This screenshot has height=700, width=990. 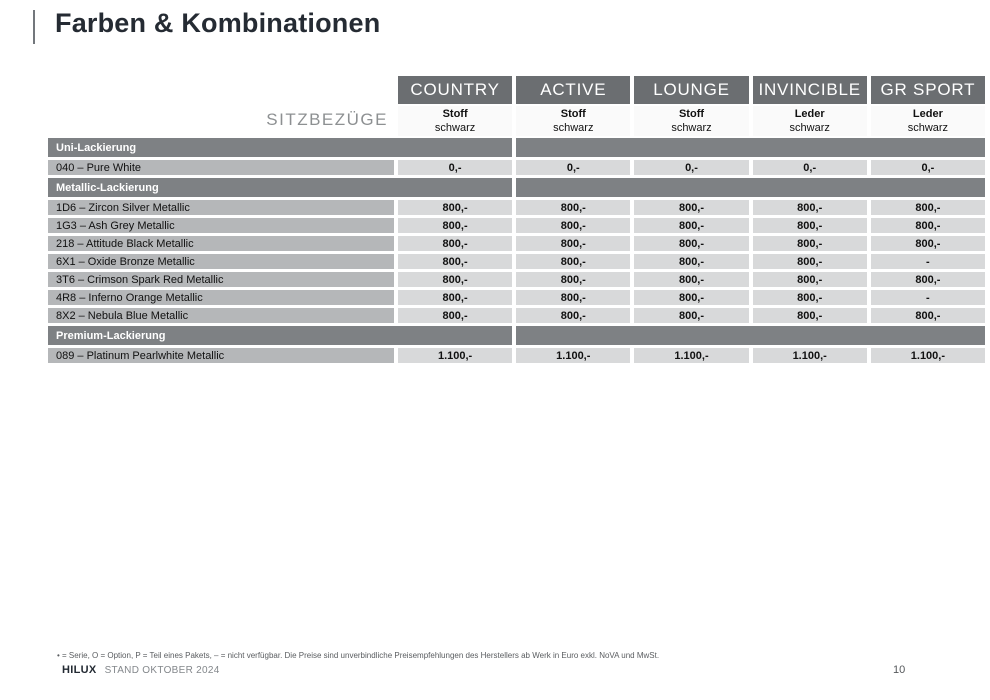 I want to click on page-number: 10, so click(x=899, y=670).